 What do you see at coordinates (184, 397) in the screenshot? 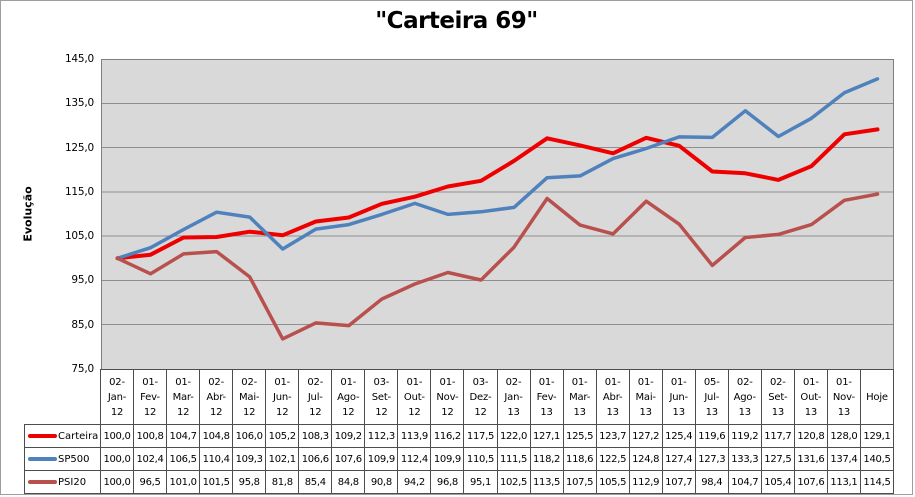
I see `x-axis-header-cell: 01- Mar- 12` at bounding box center [184, 397].